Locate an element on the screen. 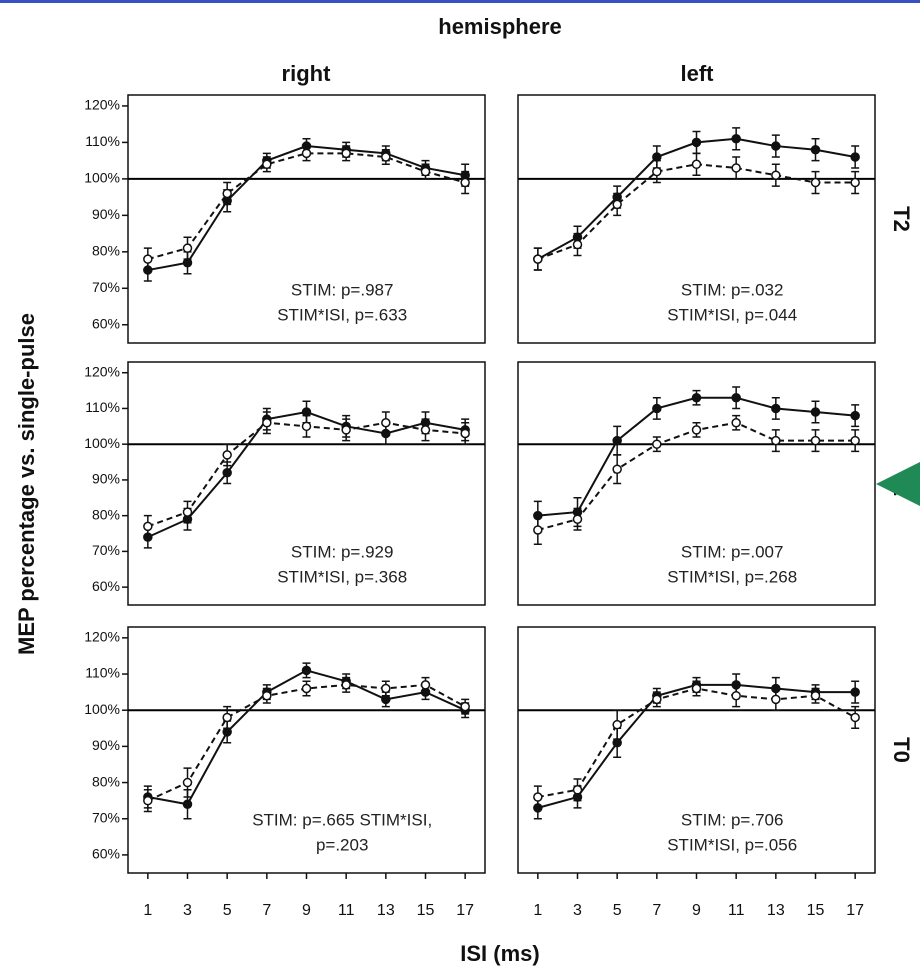 The image size is (920, 976). annotation: STIM*ISI, p=.368 is located at coordinates (342, 576).